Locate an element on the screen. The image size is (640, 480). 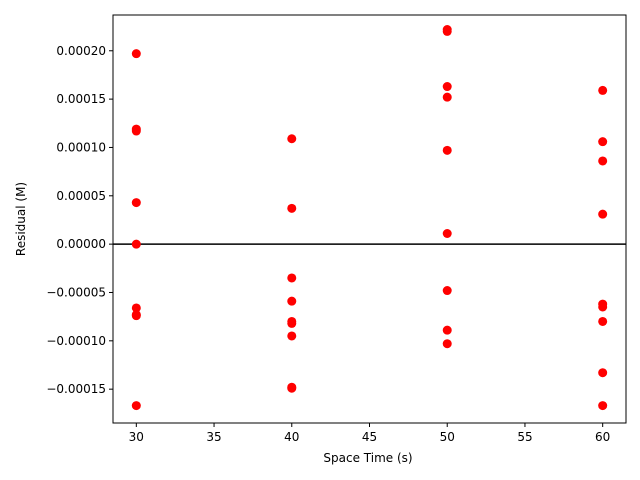
y-tick-label: −0.00010 is located at coordinates (76, 341).